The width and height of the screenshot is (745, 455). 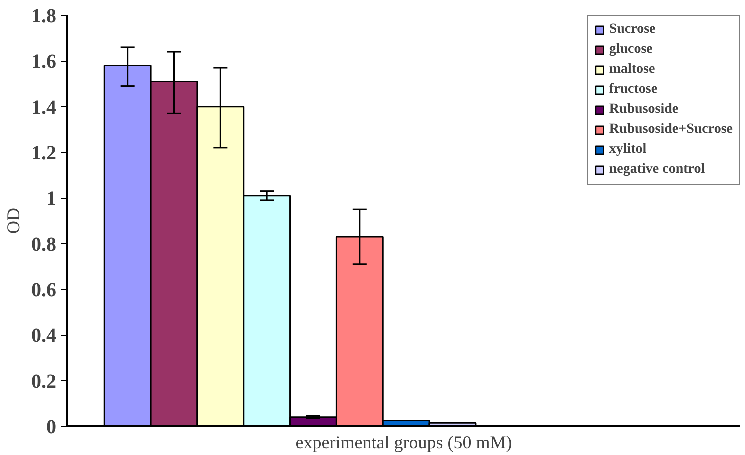 I want to click on y-tick-label: 1, so click(x=51, y=199).